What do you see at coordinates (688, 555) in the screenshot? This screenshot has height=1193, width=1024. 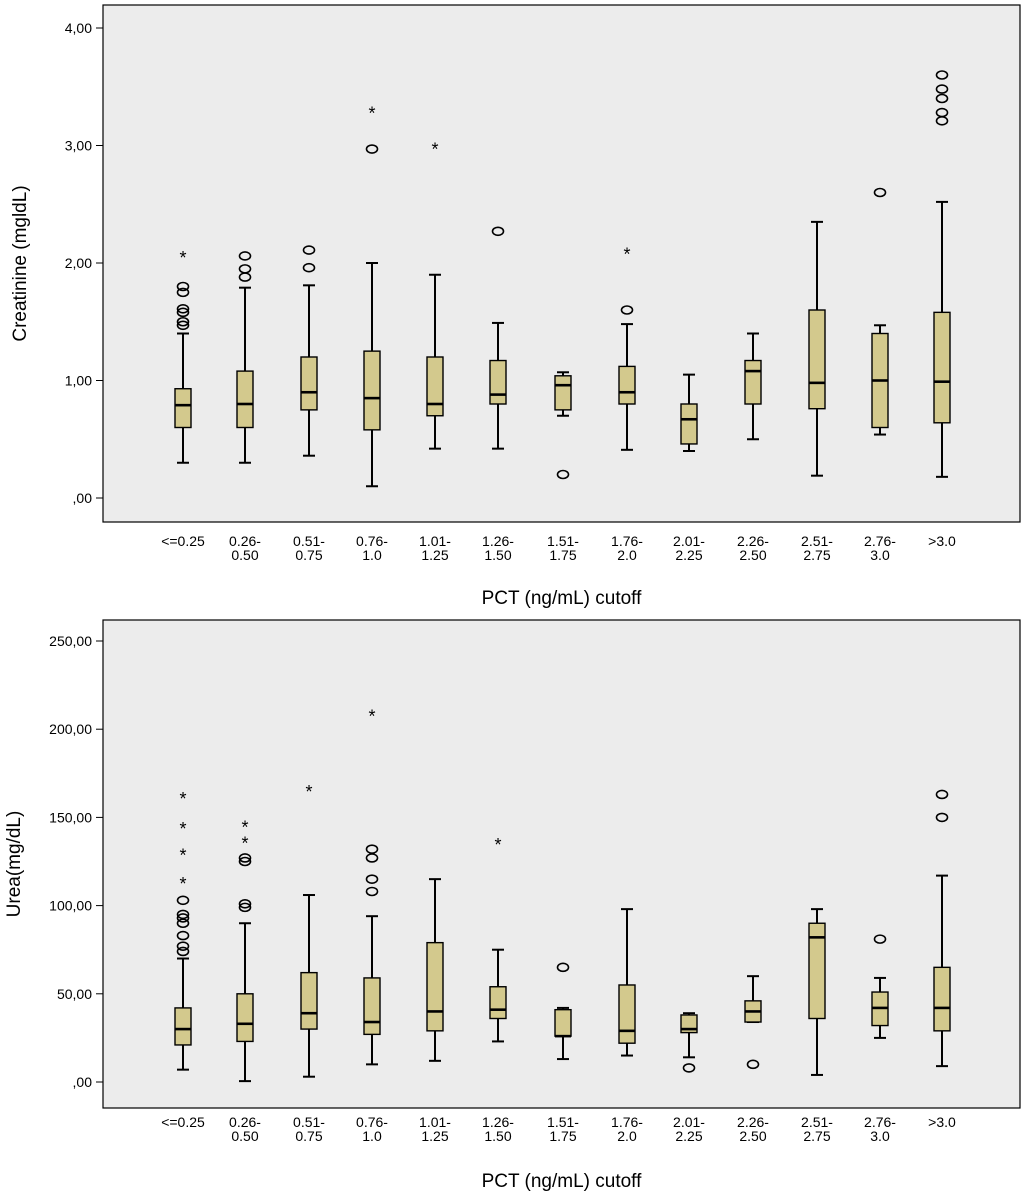 I see `x-tick-label: 2.25` at bounding box center [688, 555].